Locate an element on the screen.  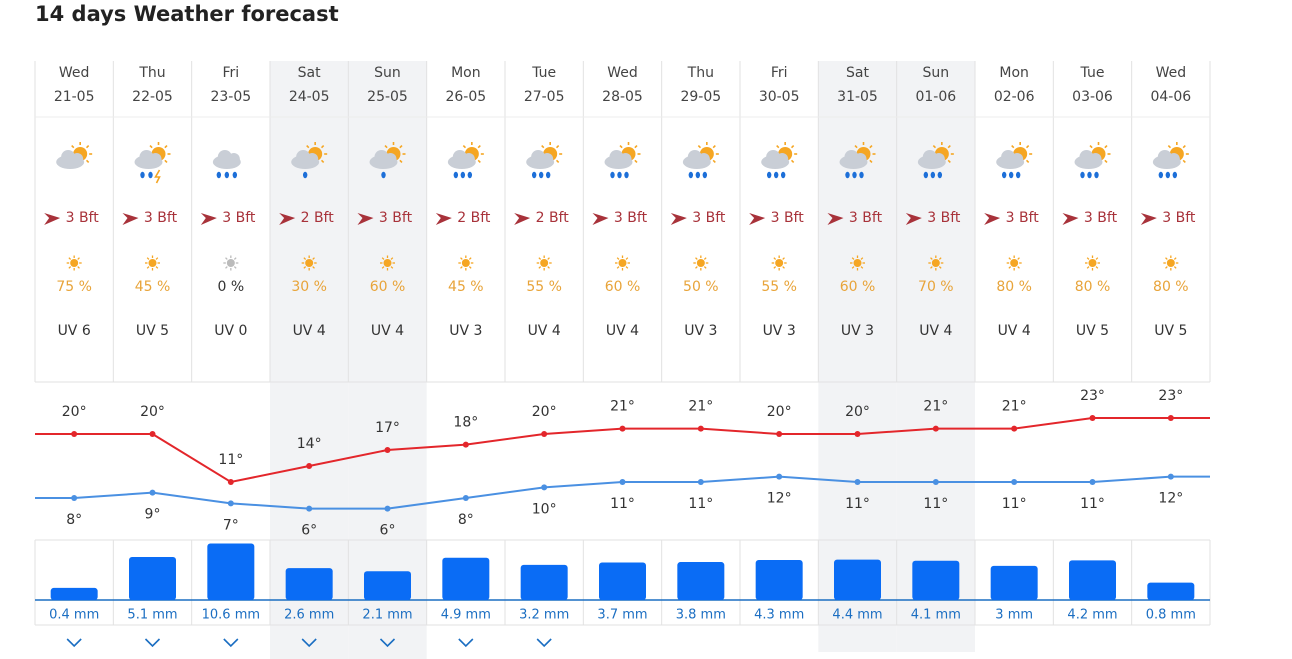
high-temp: 17° is located at coordinates (387, 428).